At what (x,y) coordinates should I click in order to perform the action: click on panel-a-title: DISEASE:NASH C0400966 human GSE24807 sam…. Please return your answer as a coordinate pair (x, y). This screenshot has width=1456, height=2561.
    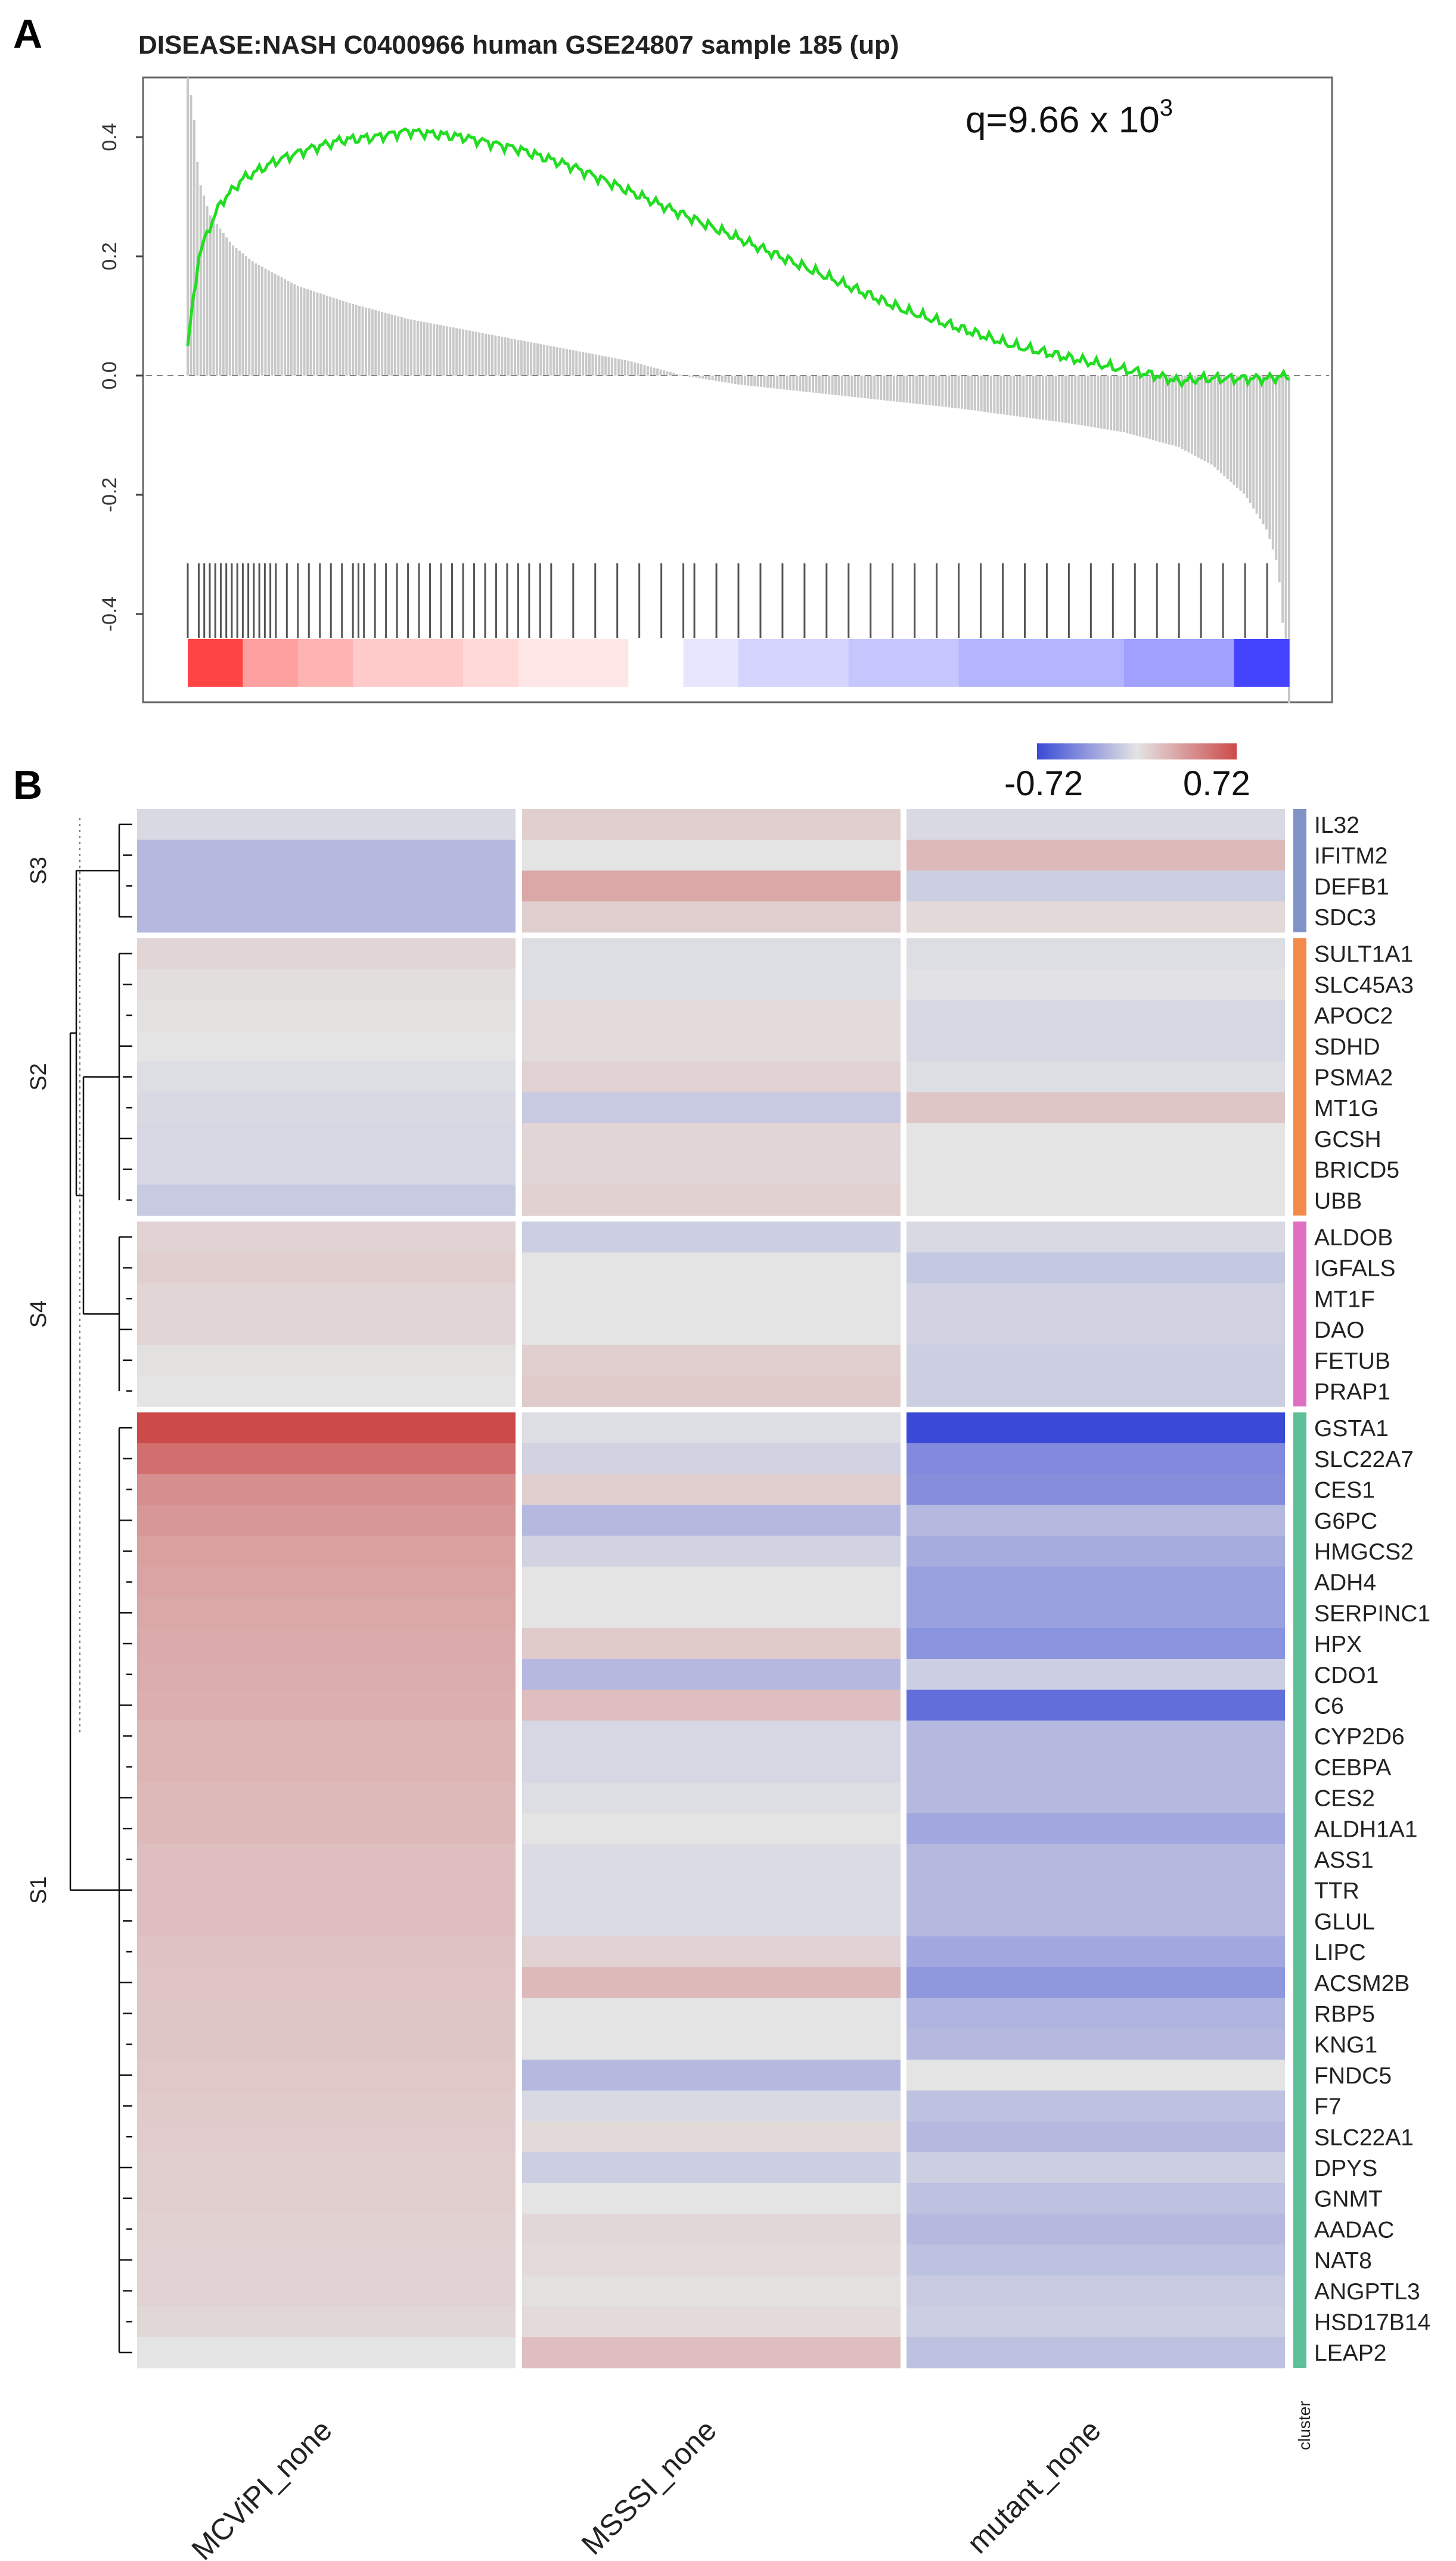
    Looking at the image, I should click on (518, 45).